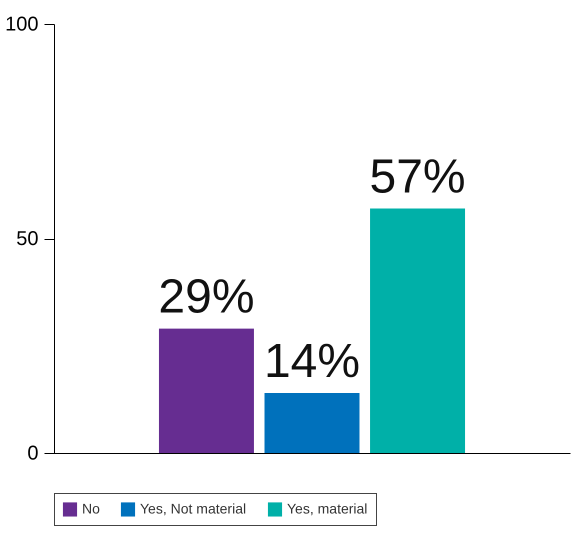 The width and height of the screenshot is (582, 538). Describe the element at coordinates (32, 453) in the screenshot. I see `y-tick-label: 0` at that location.